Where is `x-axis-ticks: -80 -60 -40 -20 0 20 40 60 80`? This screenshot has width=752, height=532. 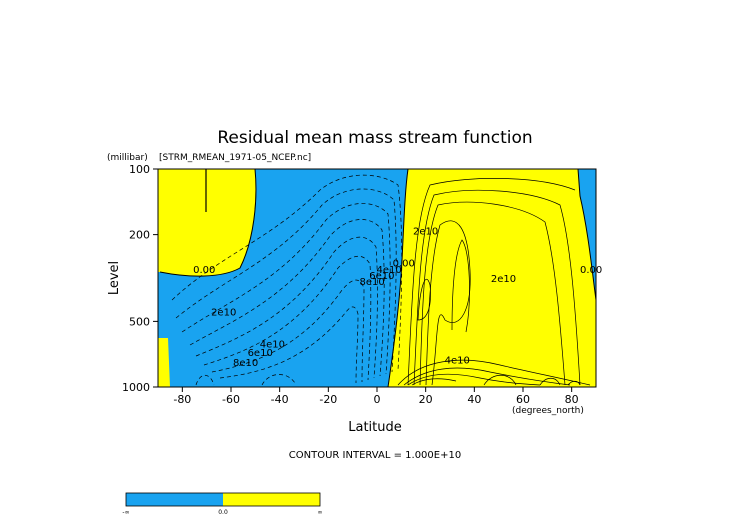
x-axis-ticks: -80 -60 -40 -20 0 20 40 60 80 is located at coordinates (376, 396).